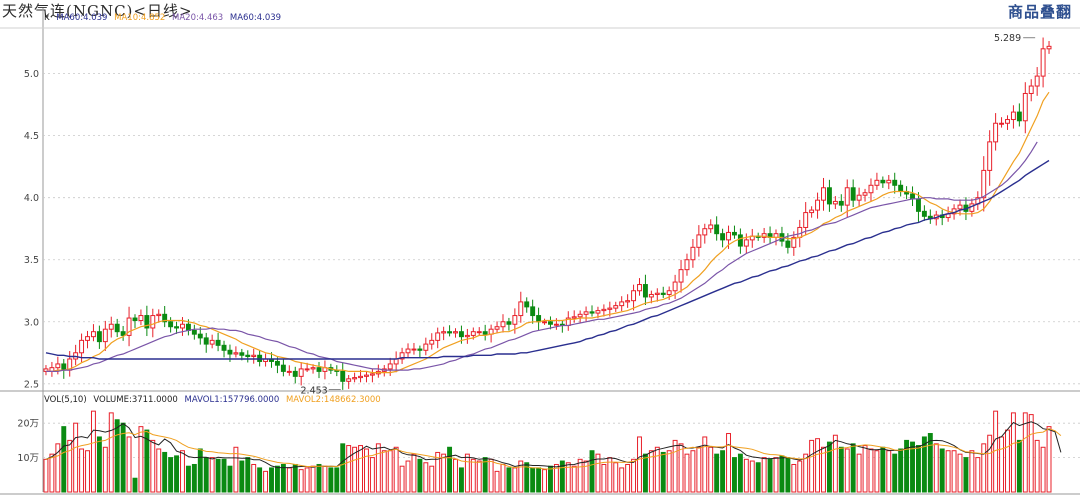  Describe the element at coordinates (198, 18) in the screenshot. I see `legend-ma20: MA20:4.463` at that location.